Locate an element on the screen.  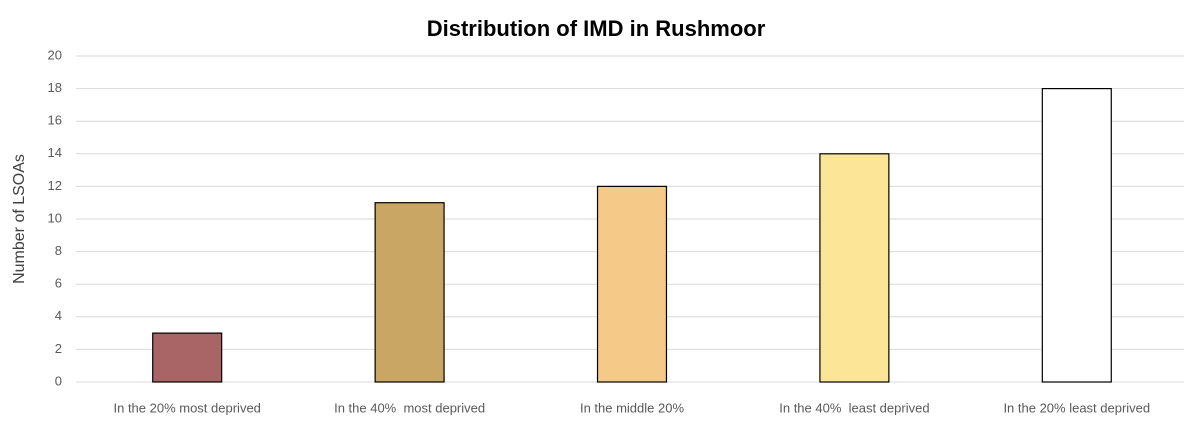
x-tick-label: In the 40% least deprived is located at coordinates (854, 407).